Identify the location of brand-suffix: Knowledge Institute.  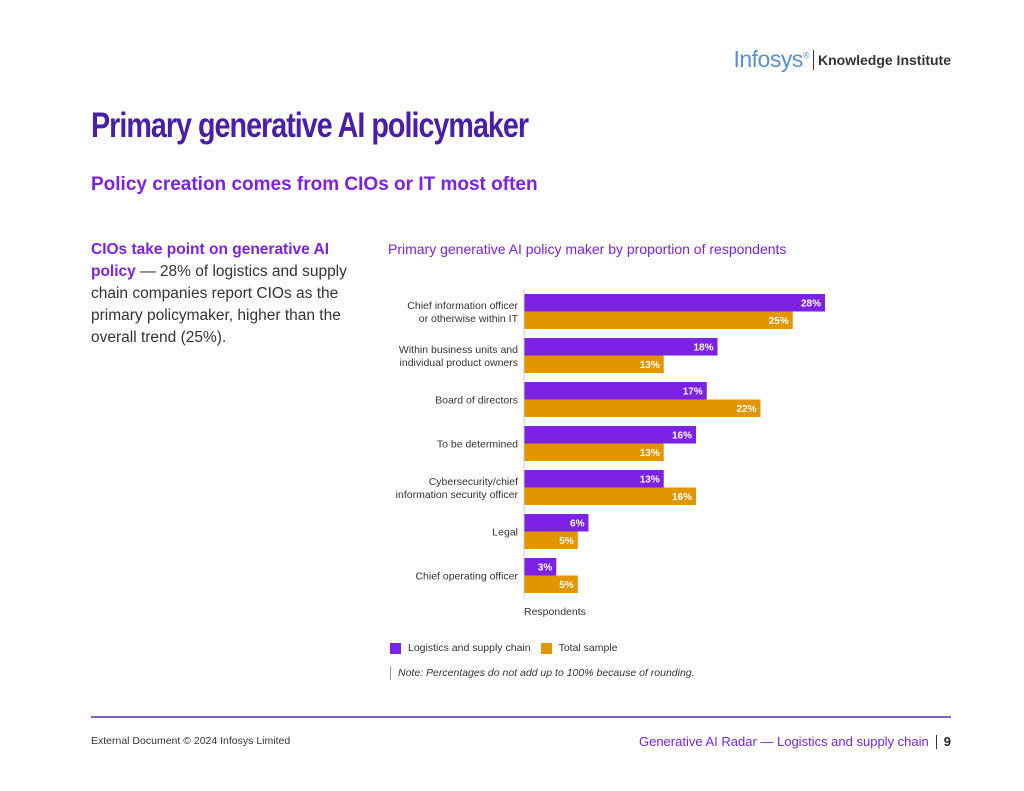
(884, 59).